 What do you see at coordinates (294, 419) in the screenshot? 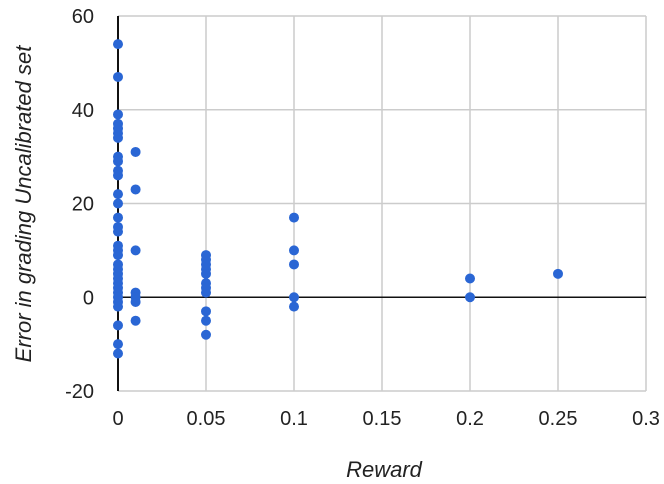
I see `x-tick-label: 0.1` at bounding box center [294, 419].